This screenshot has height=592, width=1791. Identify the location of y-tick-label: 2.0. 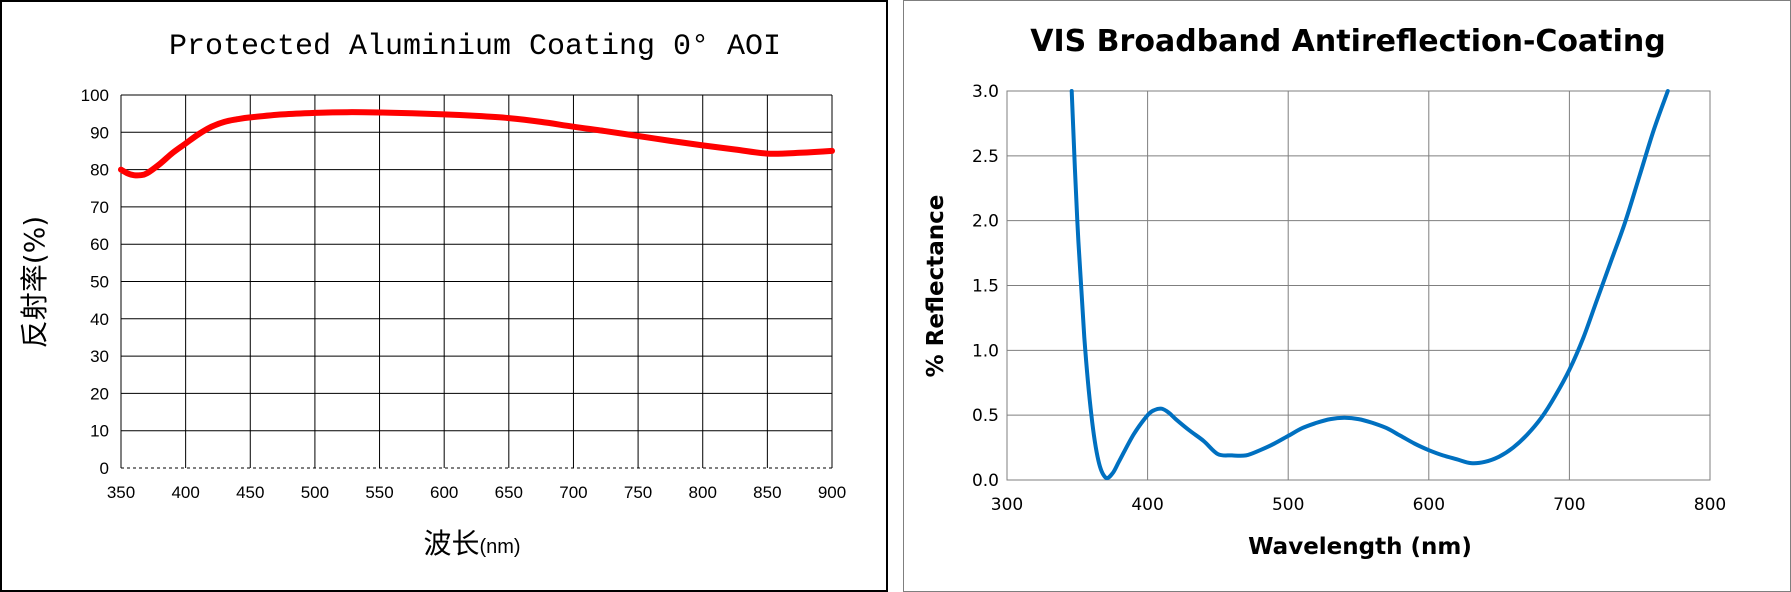
(985, 222).